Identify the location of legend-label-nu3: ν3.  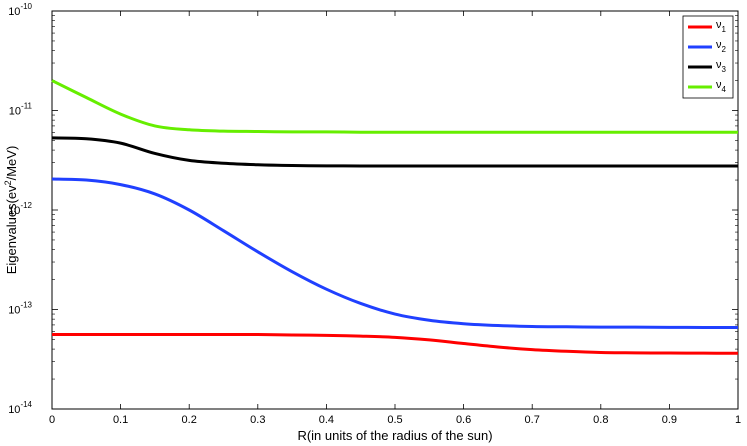
(721, 66).